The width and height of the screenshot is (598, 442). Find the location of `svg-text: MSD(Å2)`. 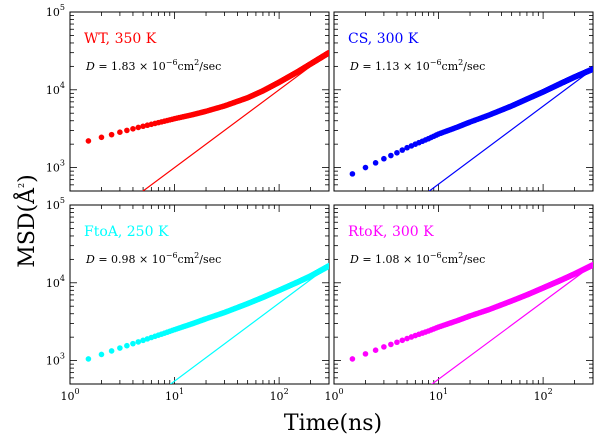

svg-text: MSD(Å2) is located at coordinates (26, 220).